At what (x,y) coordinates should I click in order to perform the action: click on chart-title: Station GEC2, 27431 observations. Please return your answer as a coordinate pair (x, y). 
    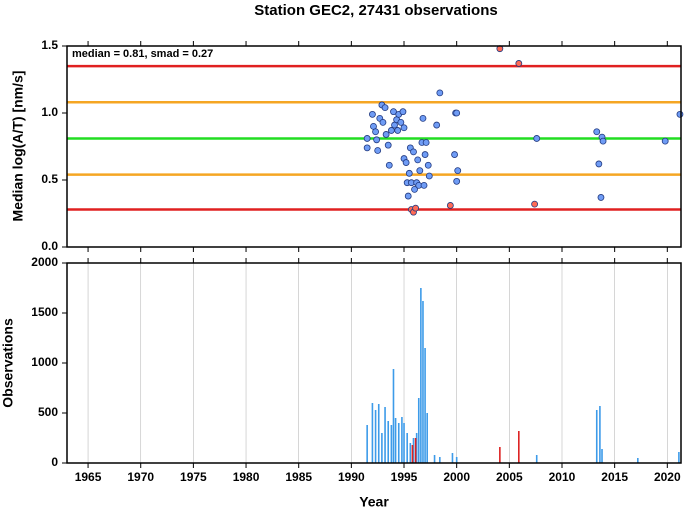
    Looking at the image, I should click on (375, 10).